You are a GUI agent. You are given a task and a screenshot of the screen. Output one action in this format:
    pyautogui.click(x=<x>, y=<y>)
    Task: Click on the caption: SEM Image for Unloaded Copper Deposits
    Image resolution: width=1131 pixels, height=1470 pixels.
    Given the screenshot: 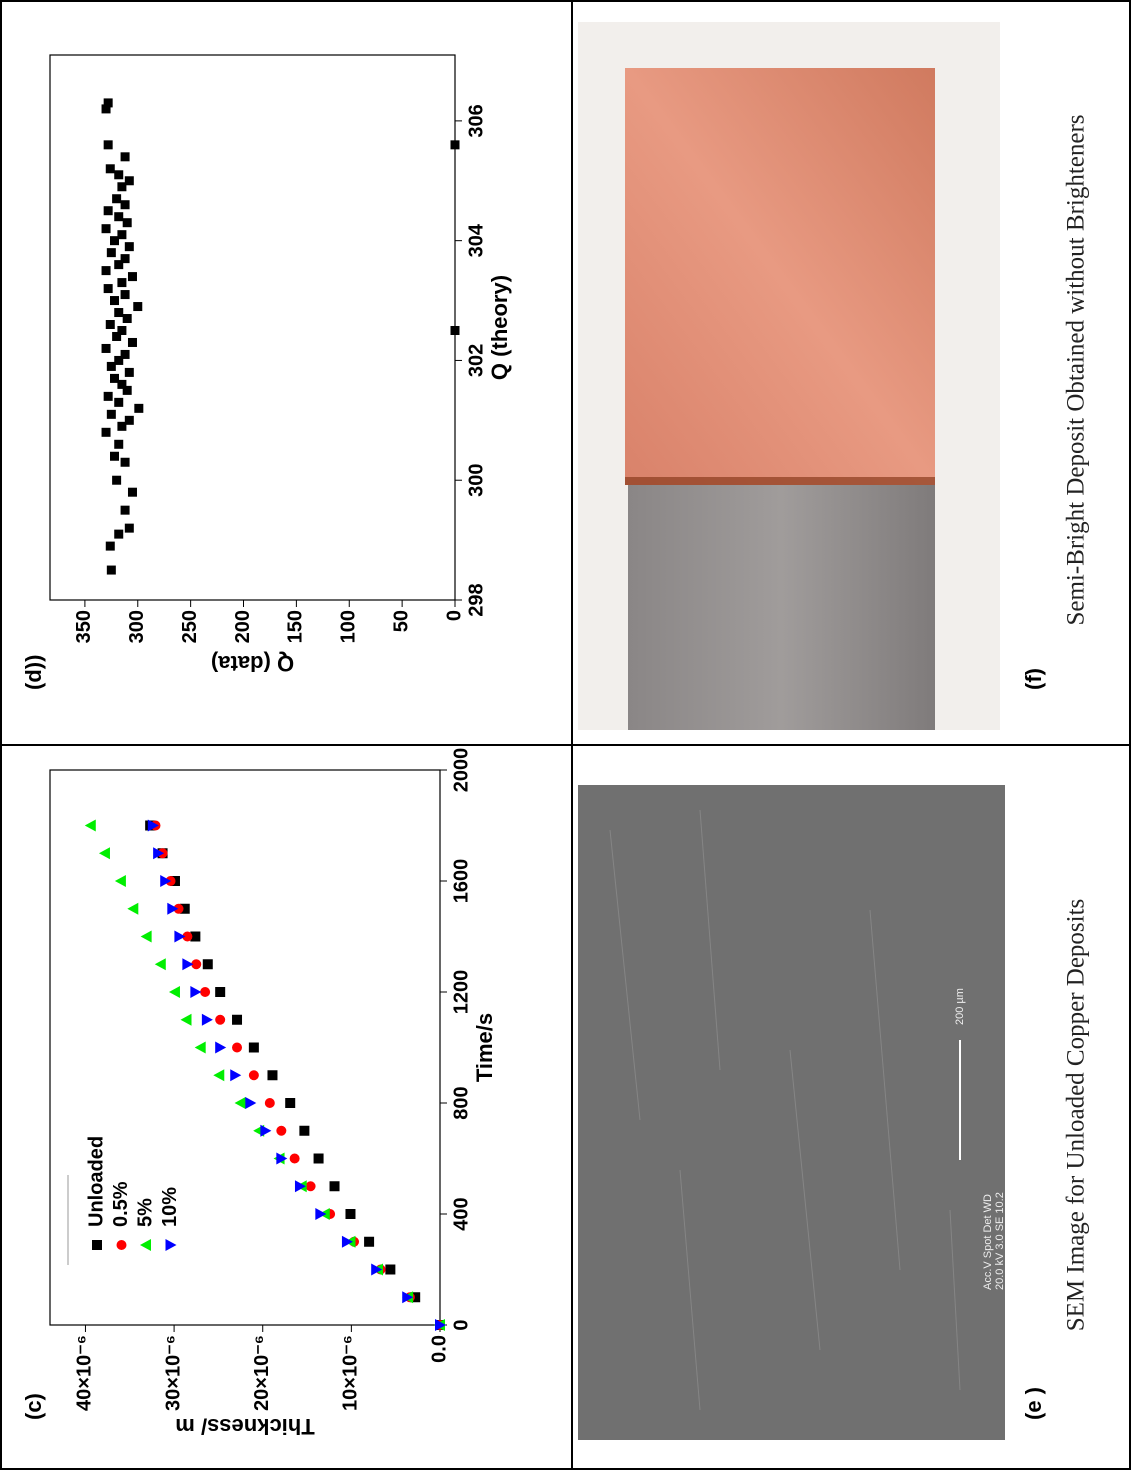 What is the action you would take?
    pyautogui.click(x=1076, y=1115)
    